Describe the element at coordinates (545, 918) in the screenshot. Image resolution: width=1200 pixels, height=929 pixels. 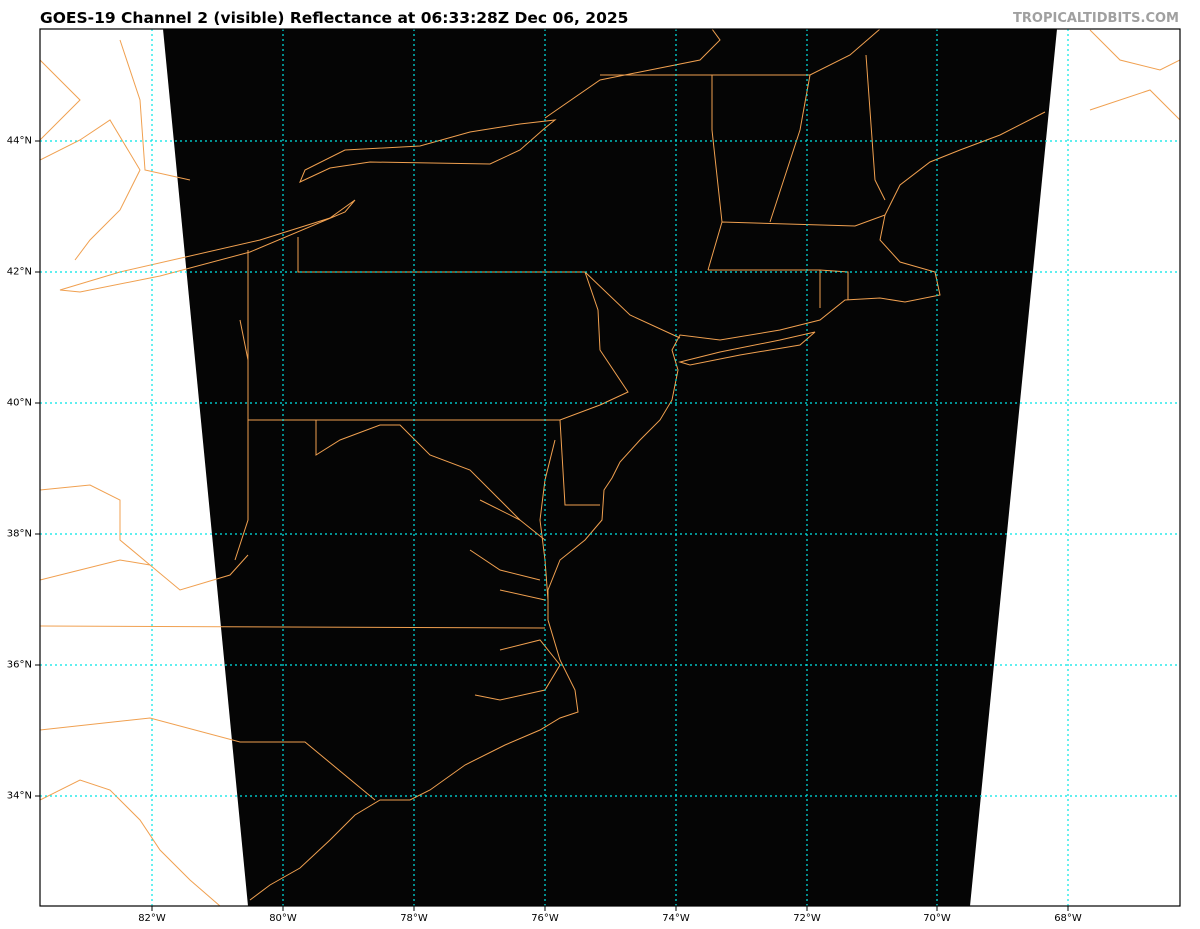
I see `lon-label: 76°W` at that location.